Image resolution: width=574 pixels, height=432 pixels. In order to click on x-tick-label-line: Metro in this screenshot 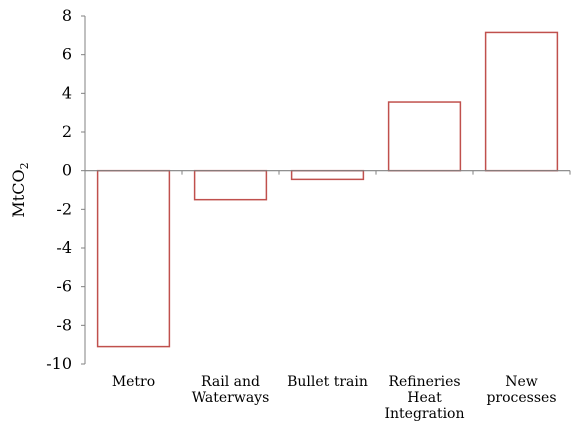, I will do `click(133, 382)`.